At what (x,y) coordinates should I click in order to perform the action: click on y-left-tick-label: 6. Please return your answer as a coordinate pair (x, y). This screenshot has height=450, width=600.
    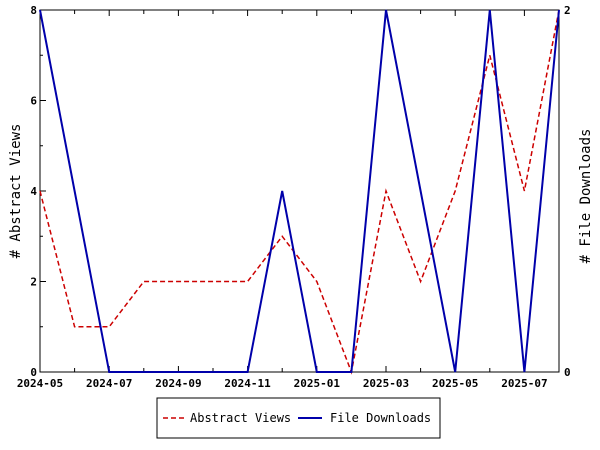
    Looking at the image, I should click on (33, 101).